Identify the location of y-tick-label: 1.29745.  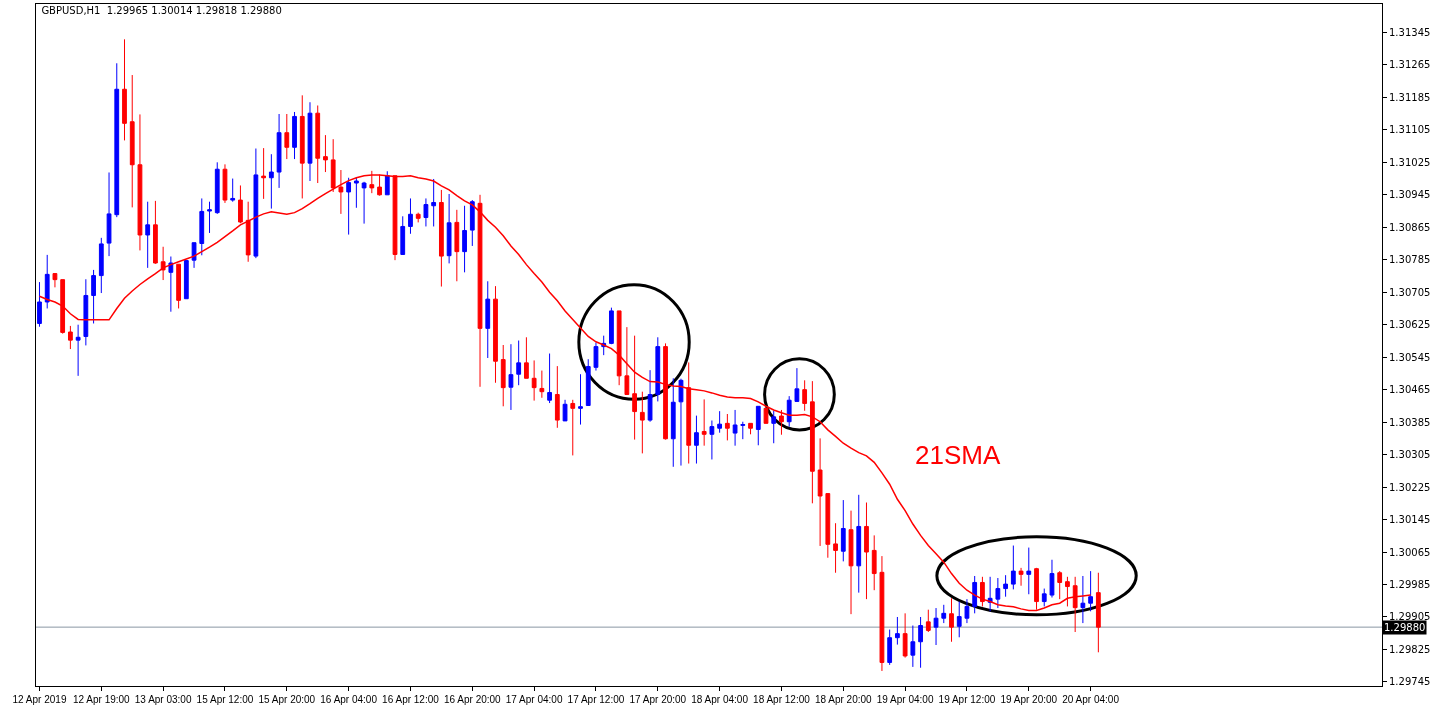
(1410, 682).